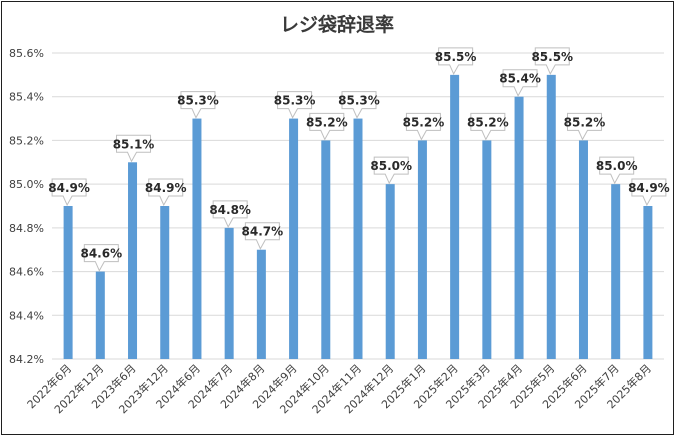 The image size is (675, 436). What do you see at coordinates (26, 184) in the screenshot?
I see `y-tick-label: 85.0%` at bounding box center [26, 184].